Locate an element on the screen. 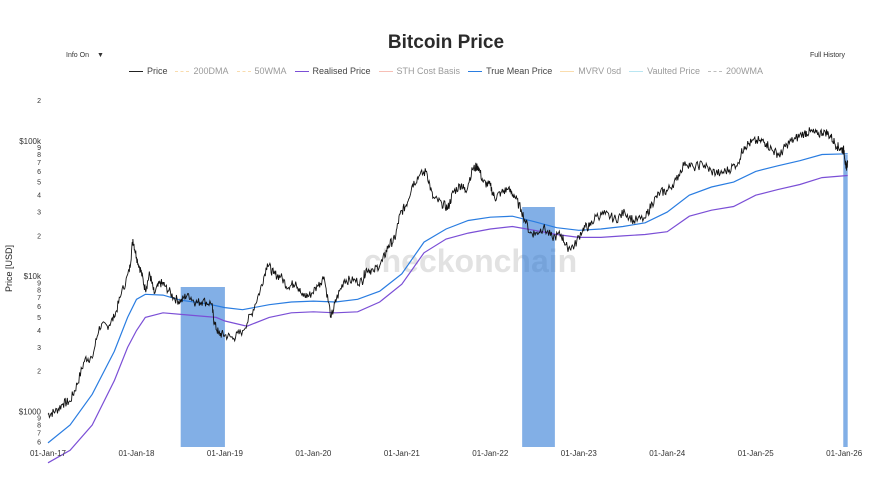 The height and width of the screenshot is (500, 892). legend-label: 200WMA is located at coordinates (745, 71).